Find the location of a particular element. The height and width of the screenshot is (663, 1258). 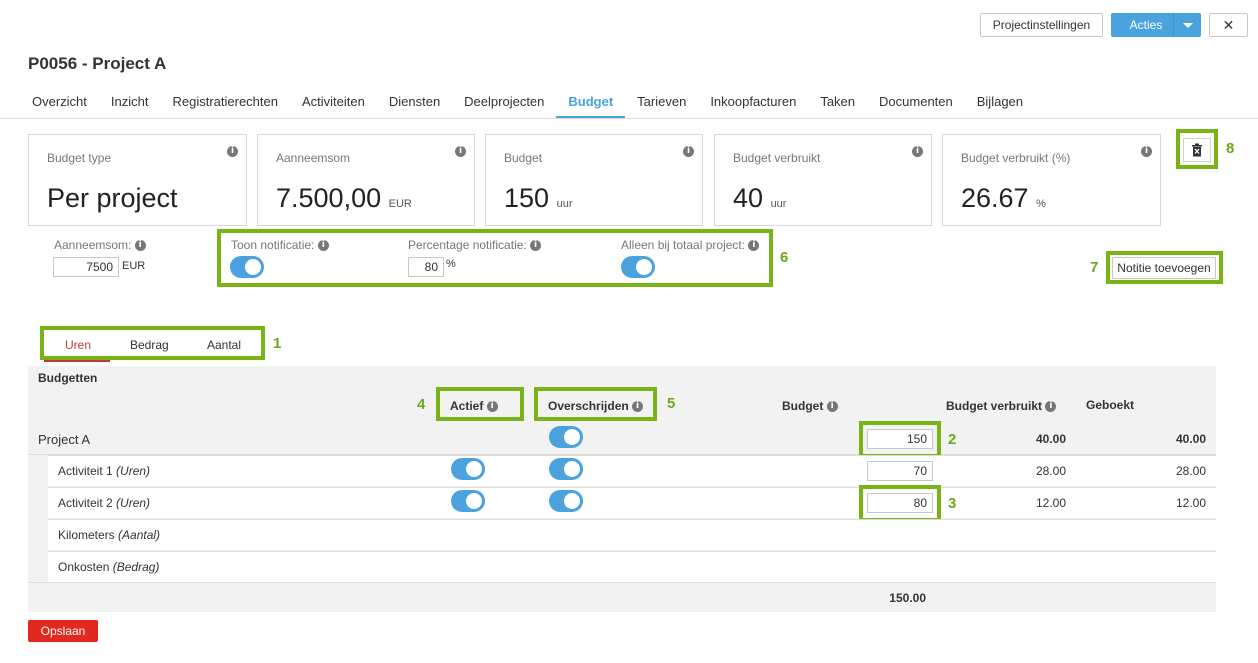

alleen-totaal-label: Alleen bij totaal project: i is located at coordinates (690, 245).